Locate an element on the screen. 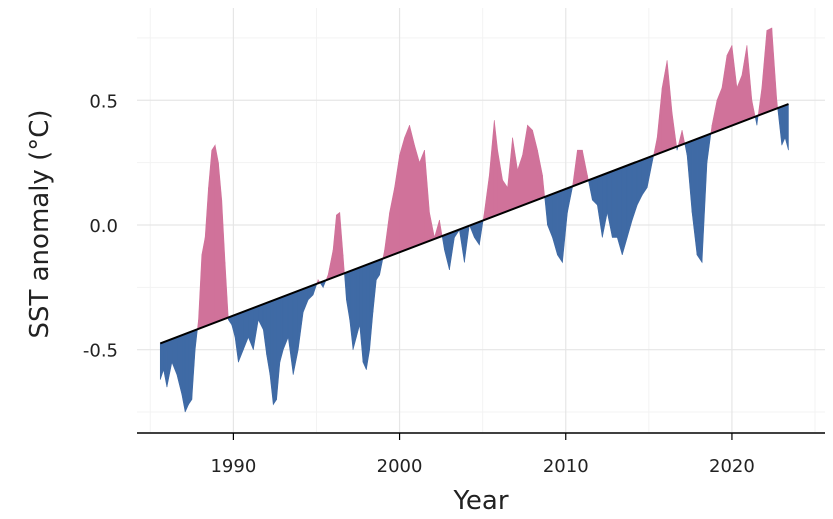  x-tick-label: 2010 is located at coordinates (566, 466).